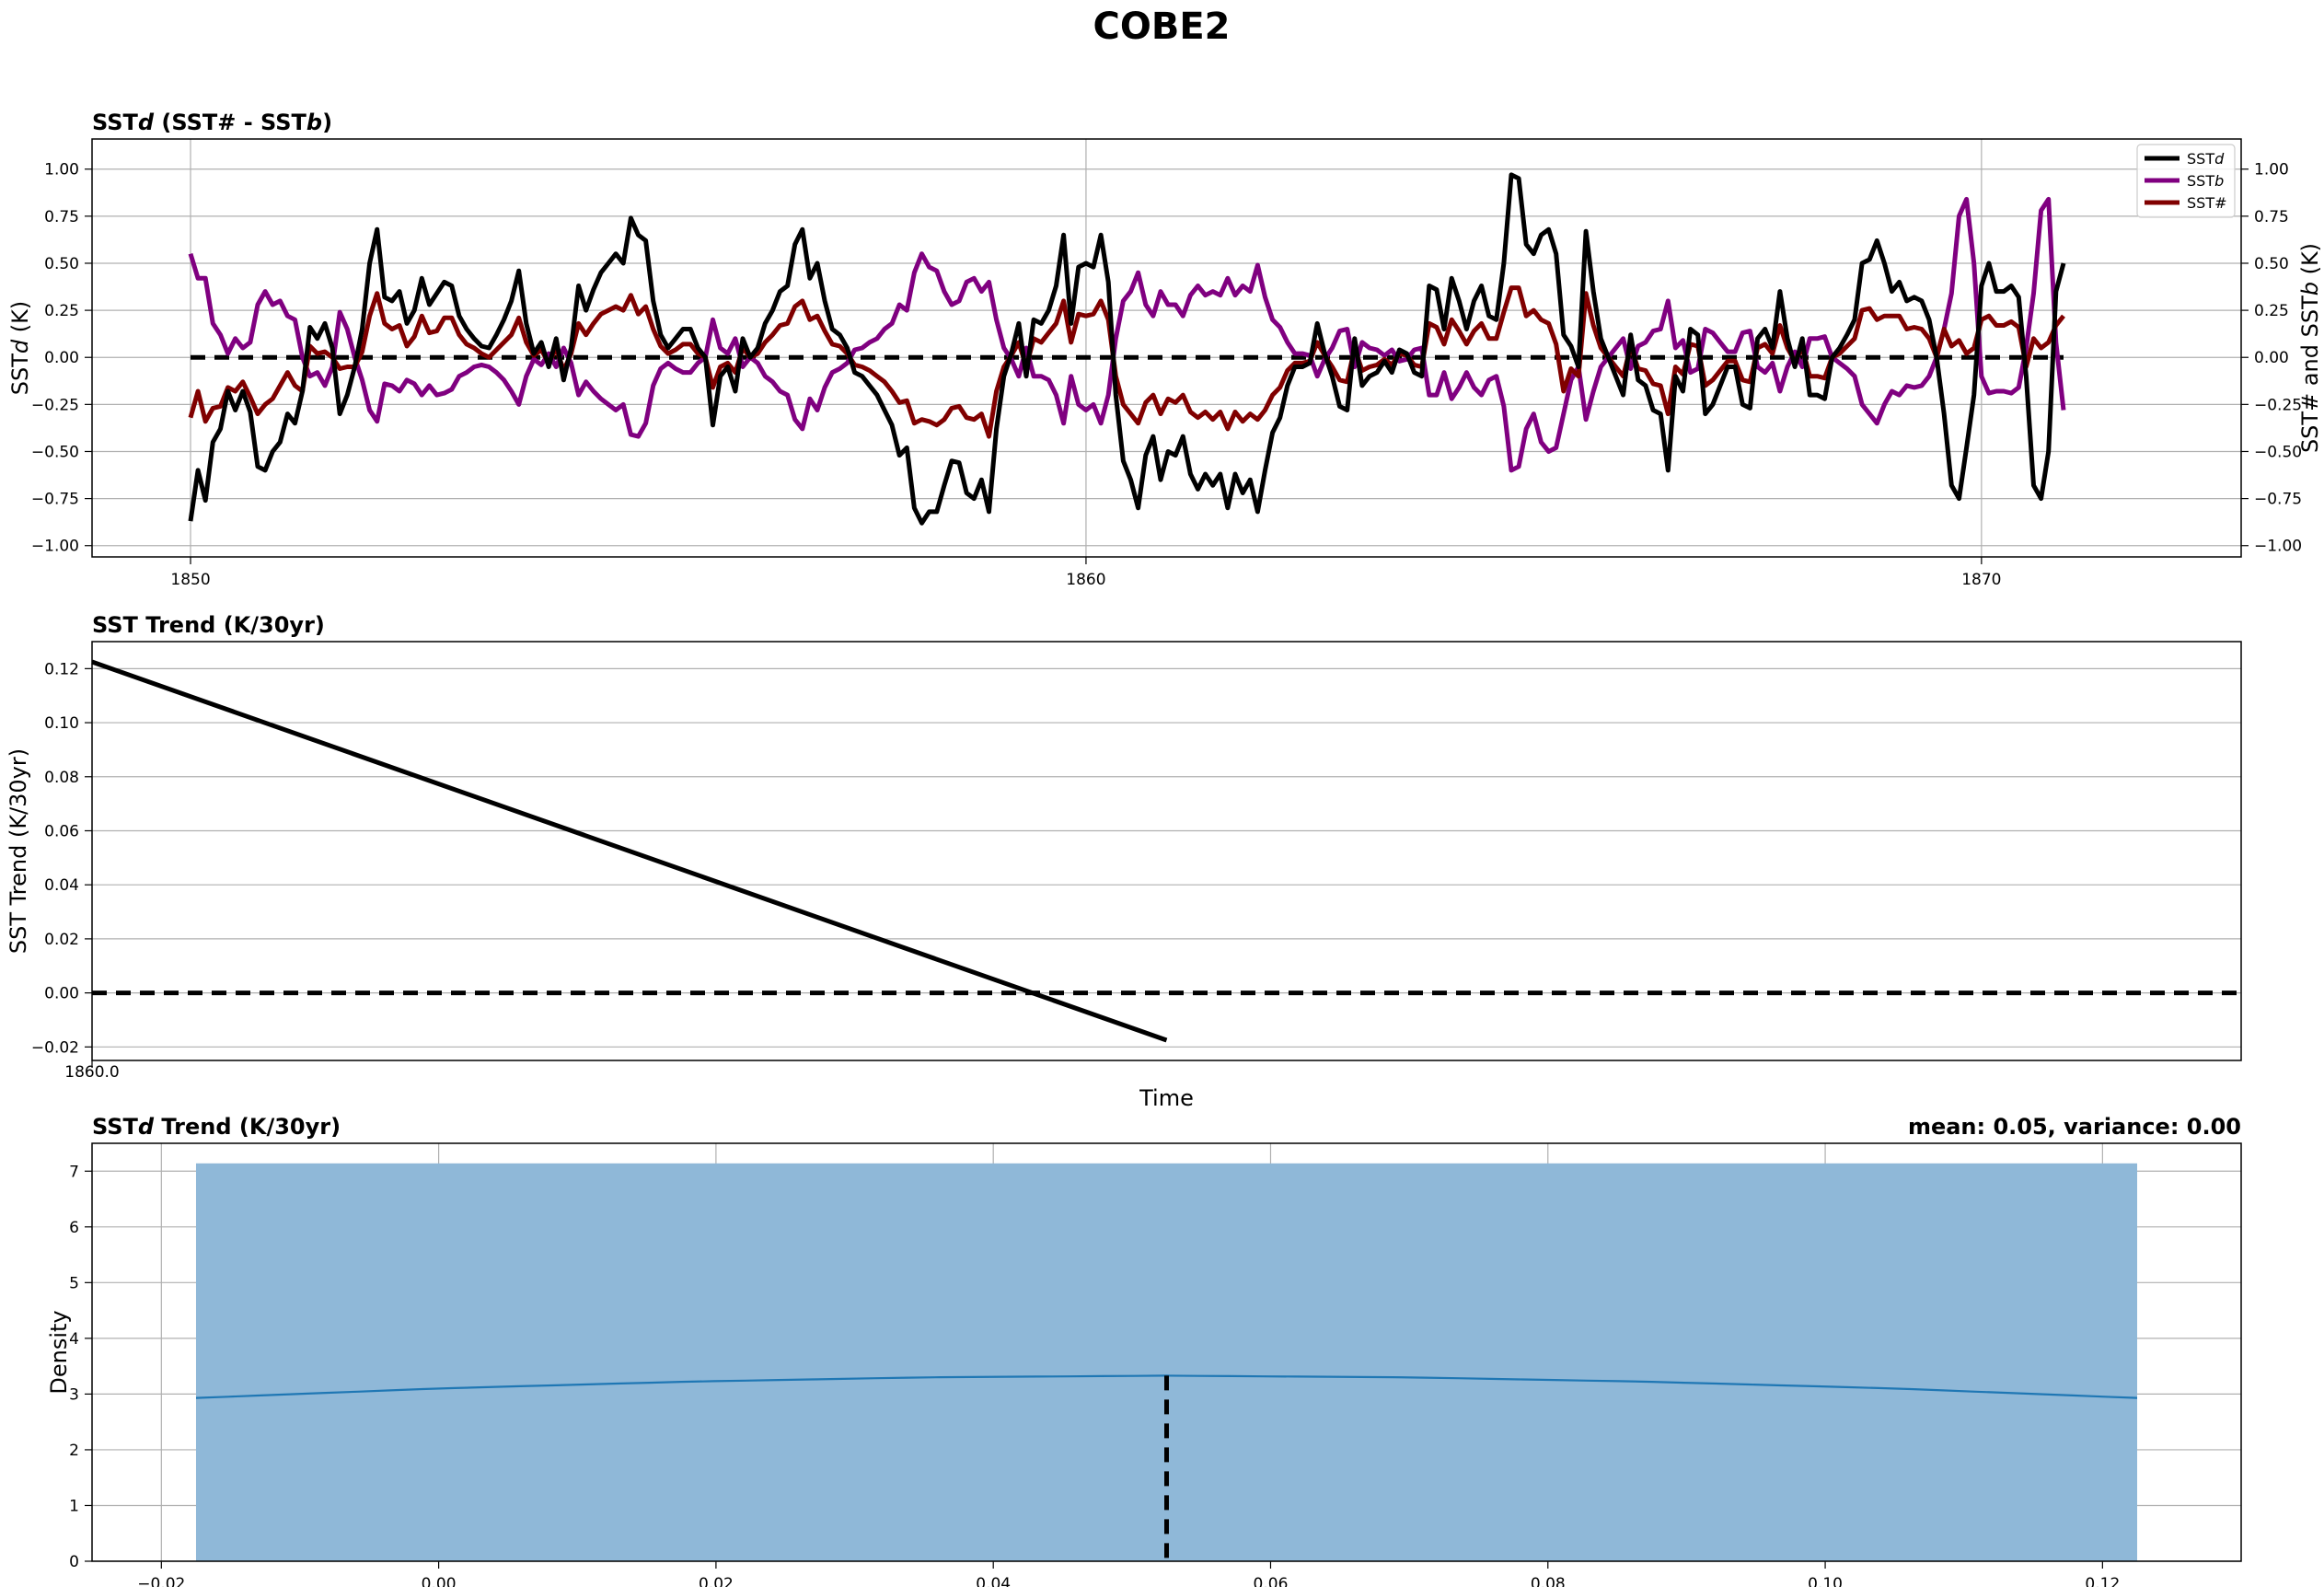  Describe the element at coordinates (20, 348) in the screenshot. I see `y-axis-label: SSTd (K)` at that location.